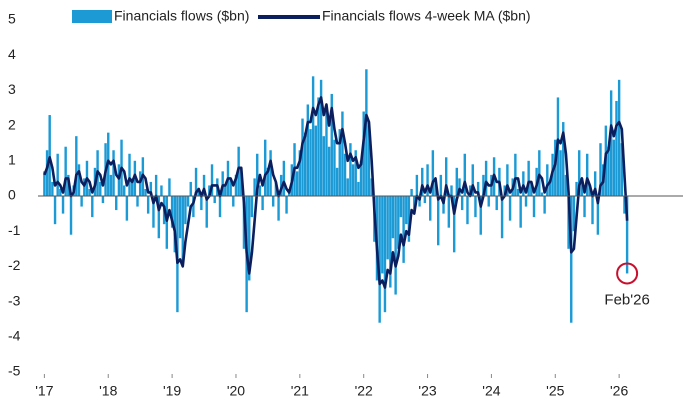 The image size is (690, 406). Describe the element at coordinates (364, 391) in the screenshot. I see `x-tick-label: '22` at that location.